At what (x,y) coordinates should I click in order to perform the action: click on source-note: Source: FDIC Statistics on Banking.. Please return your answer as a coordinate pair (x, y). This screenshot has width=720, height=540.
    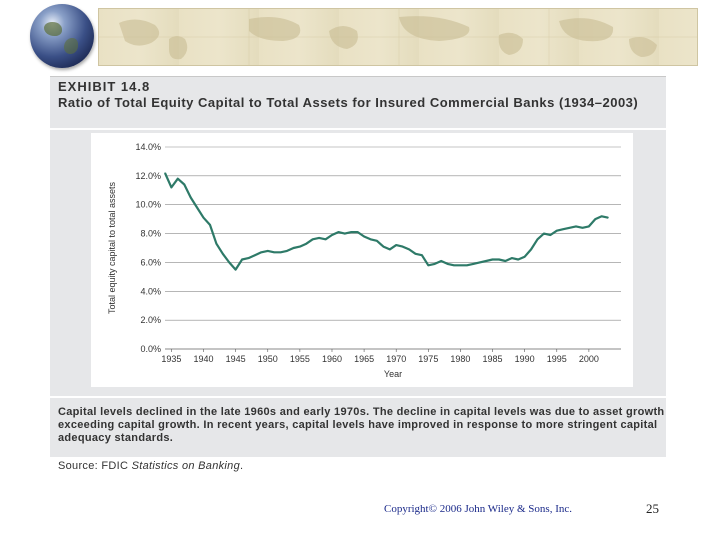
    Looking at the image, I should click on (150, 466).